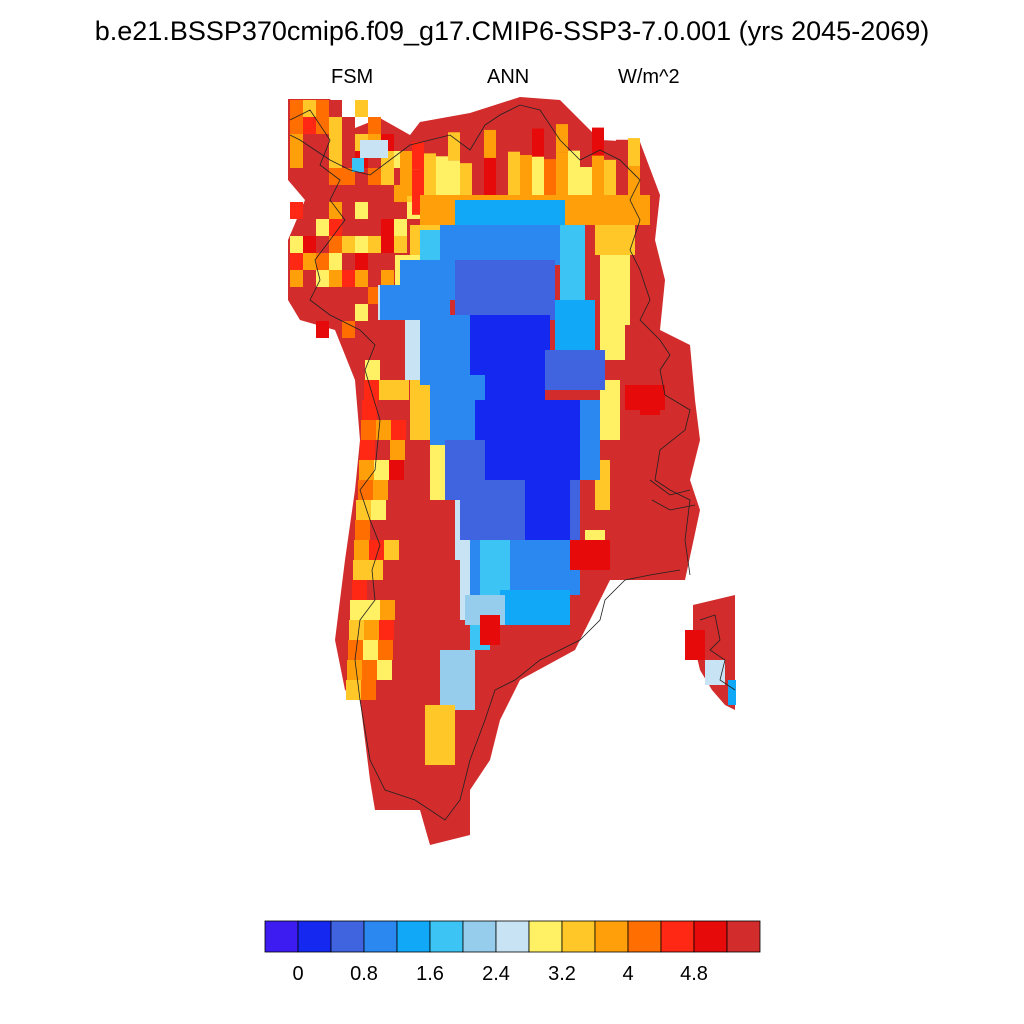 Image resolution: width=1024 pixels, height=1024 pixels. I want to click on colorbar-tick-label: 1.6, so click(430, 974).